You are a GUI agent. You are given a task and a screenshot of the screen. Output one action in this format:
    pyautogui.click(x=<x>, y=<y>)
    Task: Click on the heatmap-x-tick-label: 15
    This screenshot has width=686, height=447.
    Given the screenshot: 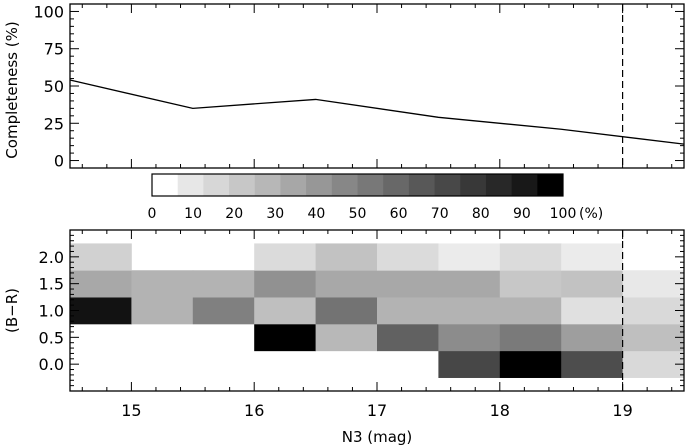 What is the action you would take?
    pyautogui.click(x=131, y=410)
    